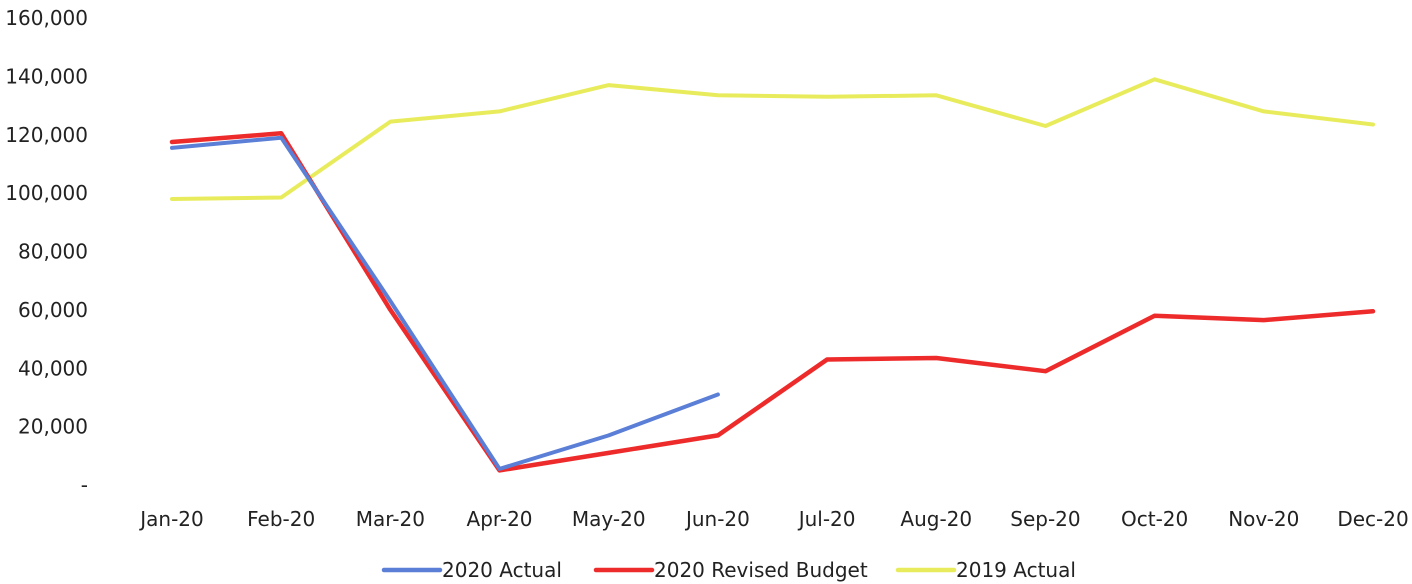 The image size is (1412, 584). I want to click on x-tick-label: Dec-20, so click(1372, 519).